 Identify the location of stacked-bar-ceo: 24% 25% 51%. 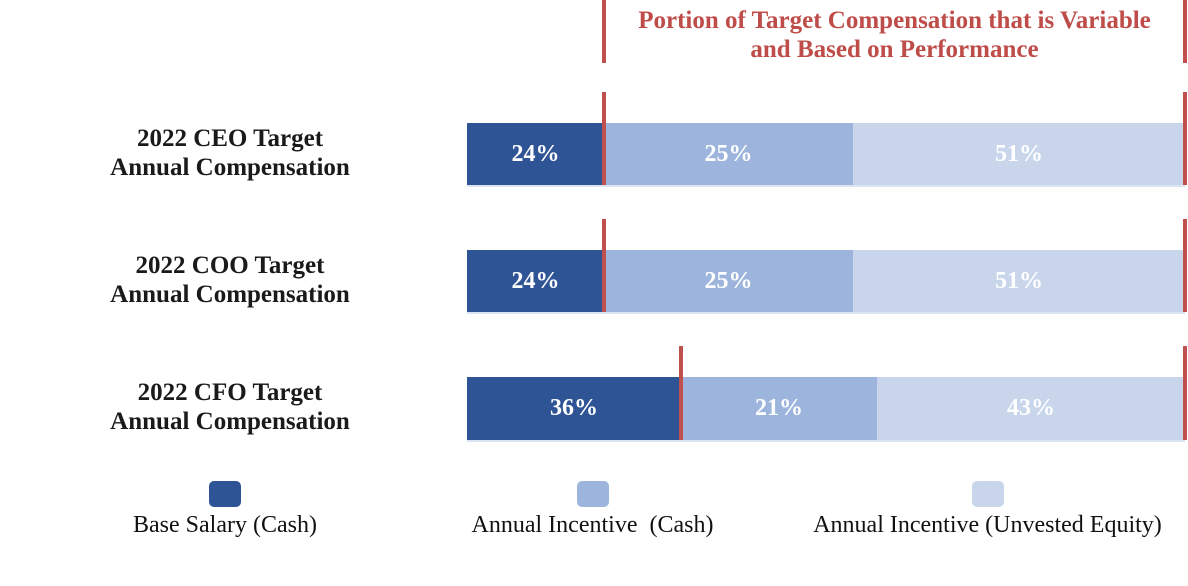
(826, 154).